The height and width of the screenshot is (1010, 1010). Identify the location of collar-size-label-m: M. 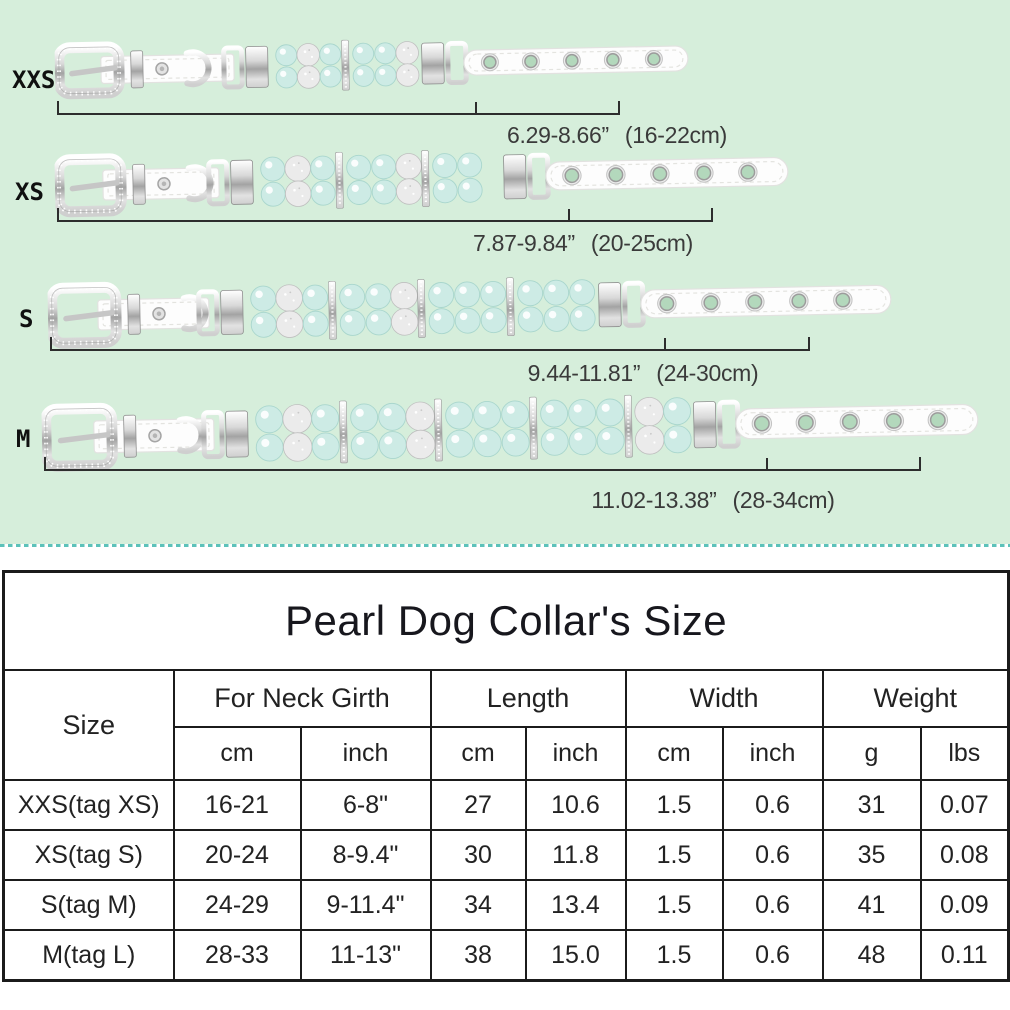
(23, 439).